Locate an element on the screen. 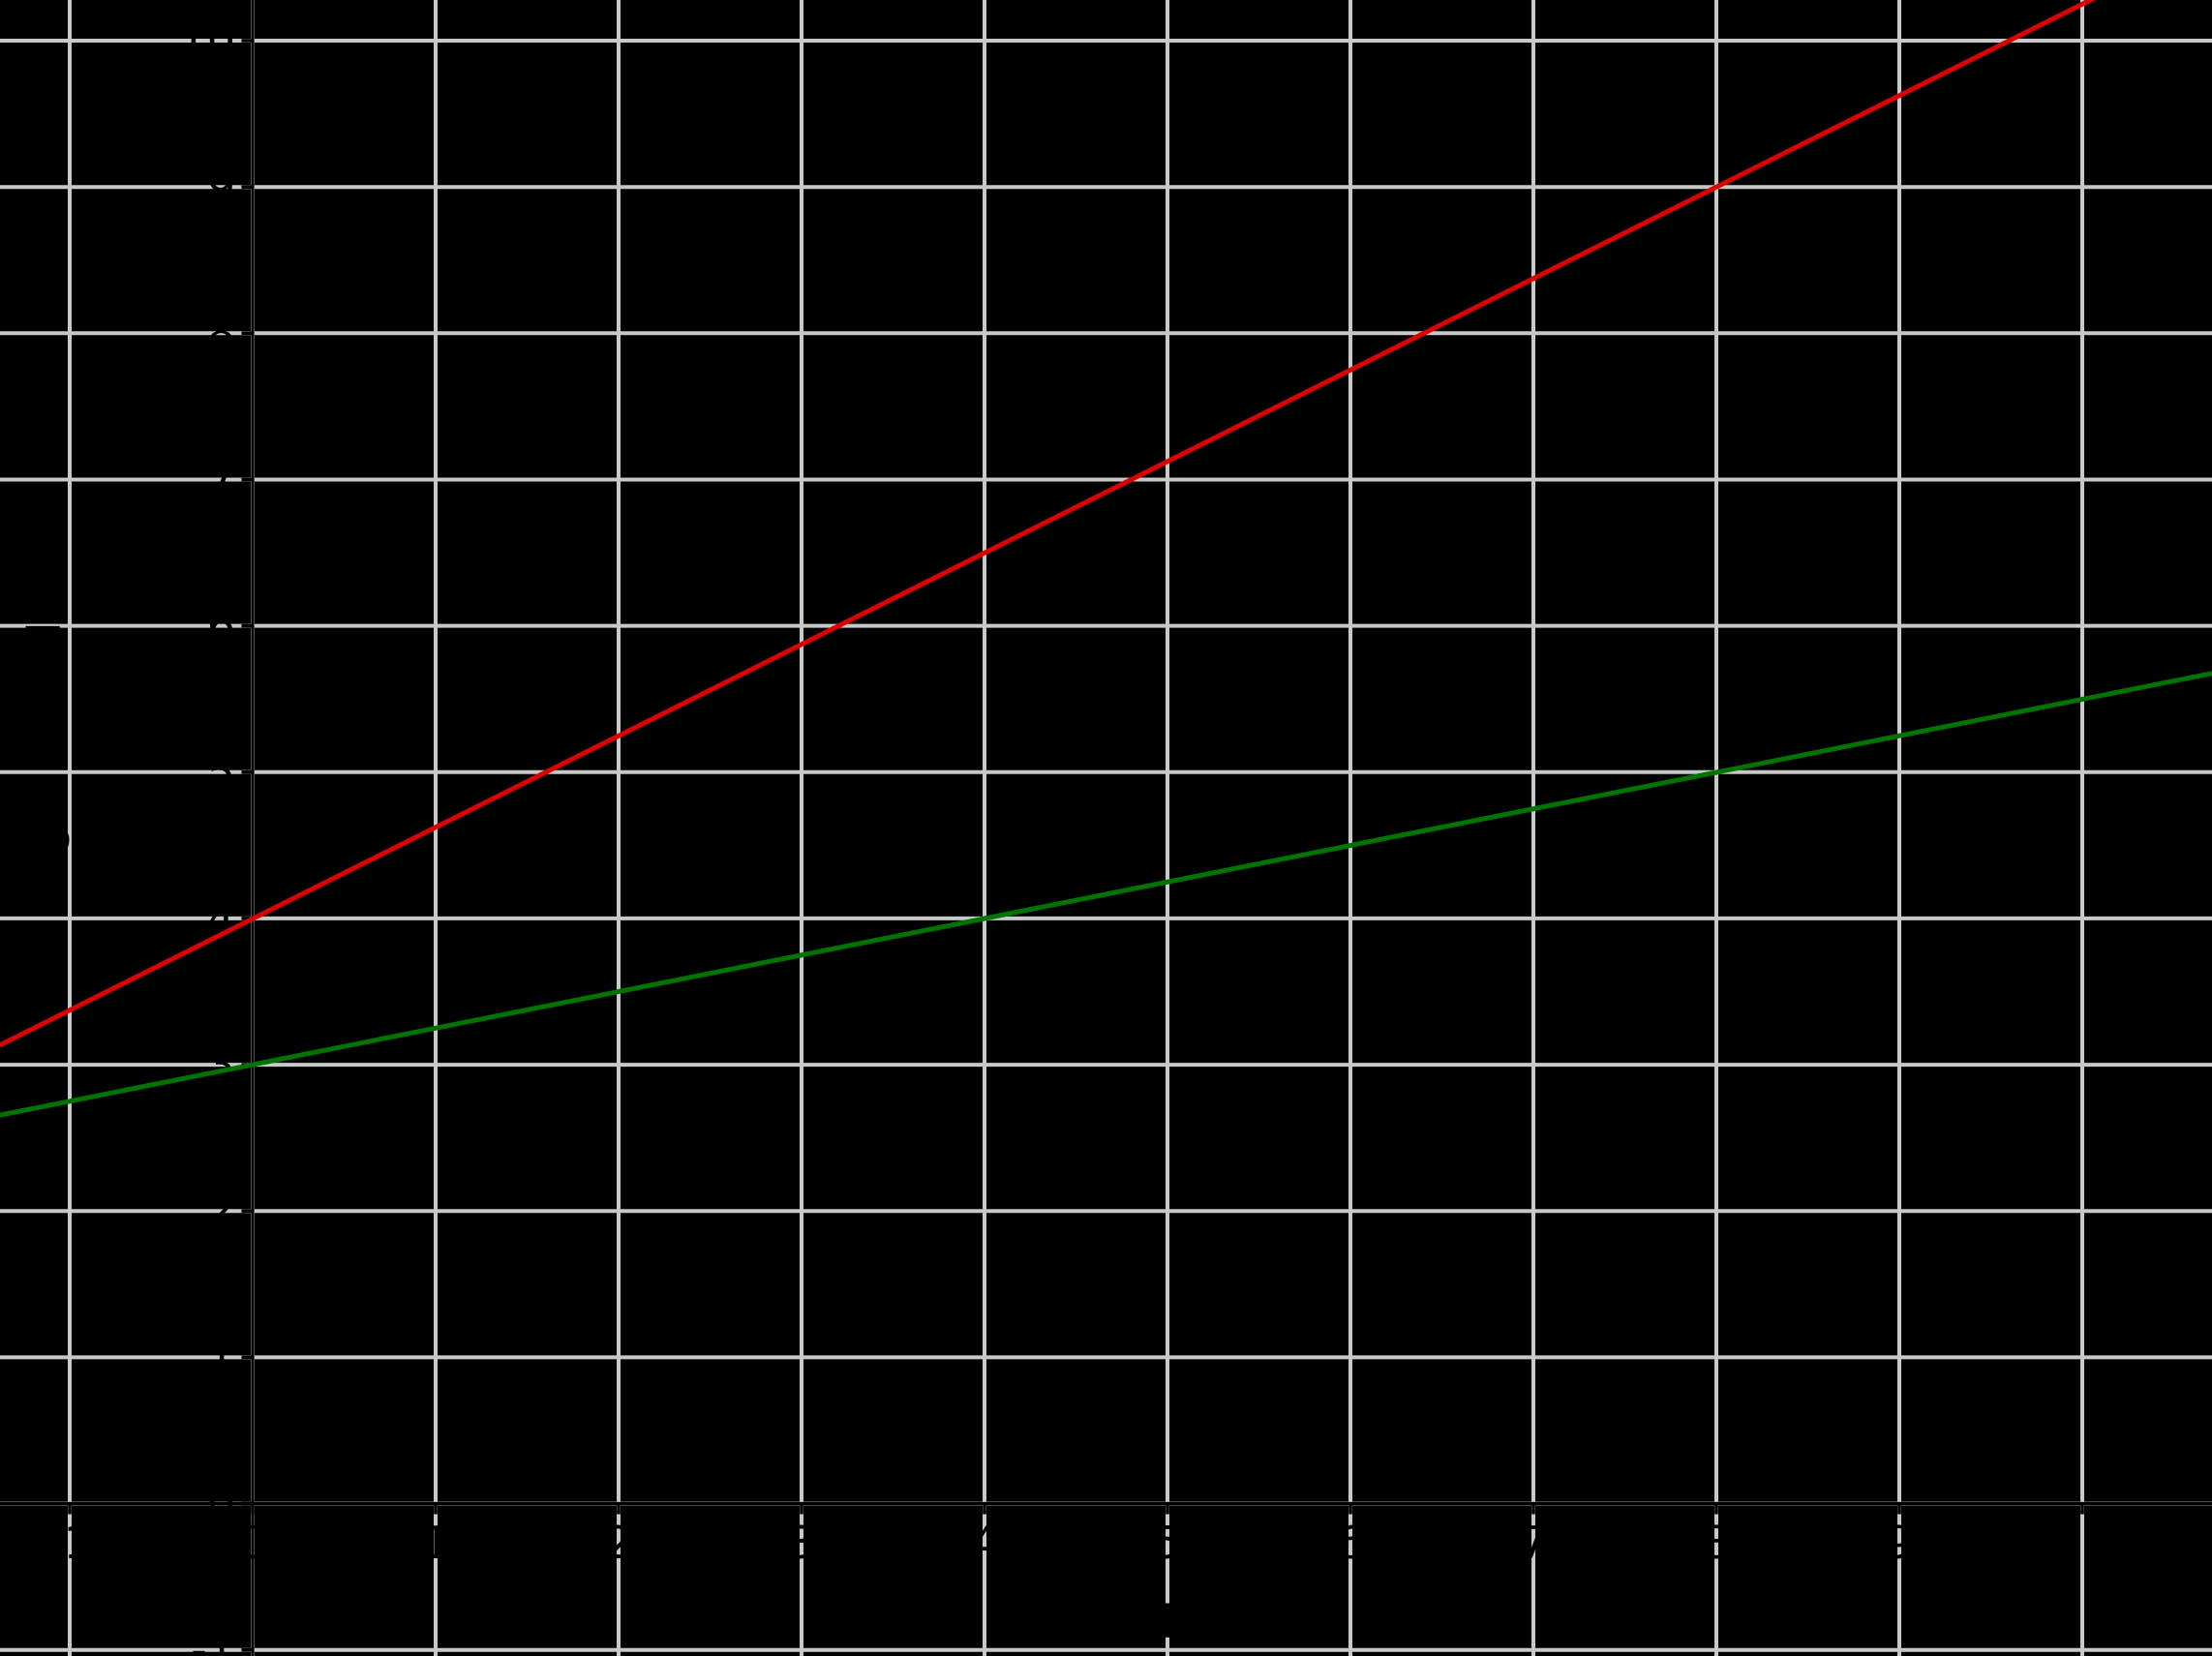 The image size is (2212, 1656). x-tick-label: 6 is located at coordinates (1350, 1543).